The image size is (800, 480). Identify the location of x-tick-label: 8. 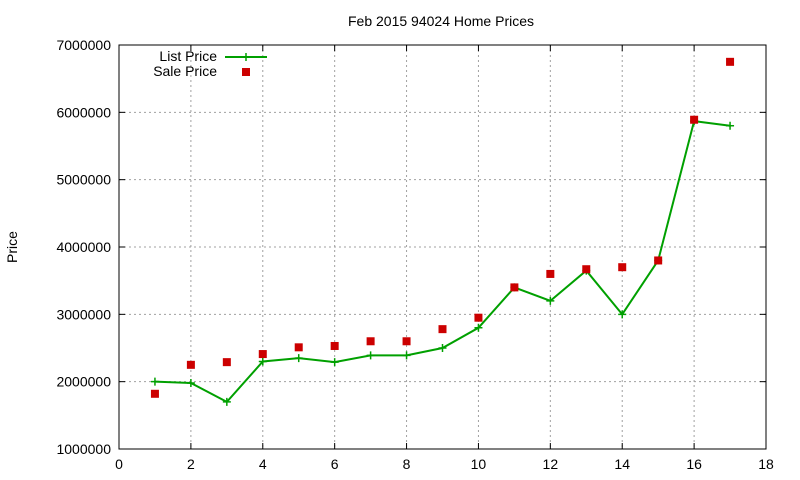
(407, 464).